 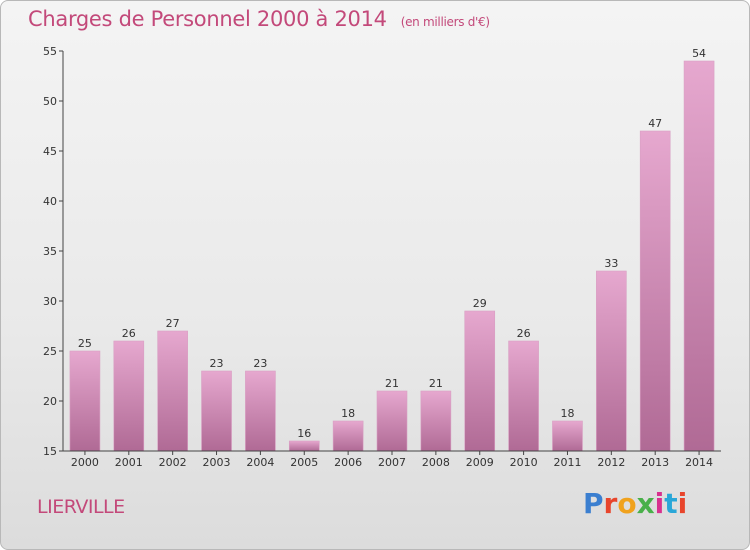 I want to click on value-label-2012: 33, so click(x=611, y=263).